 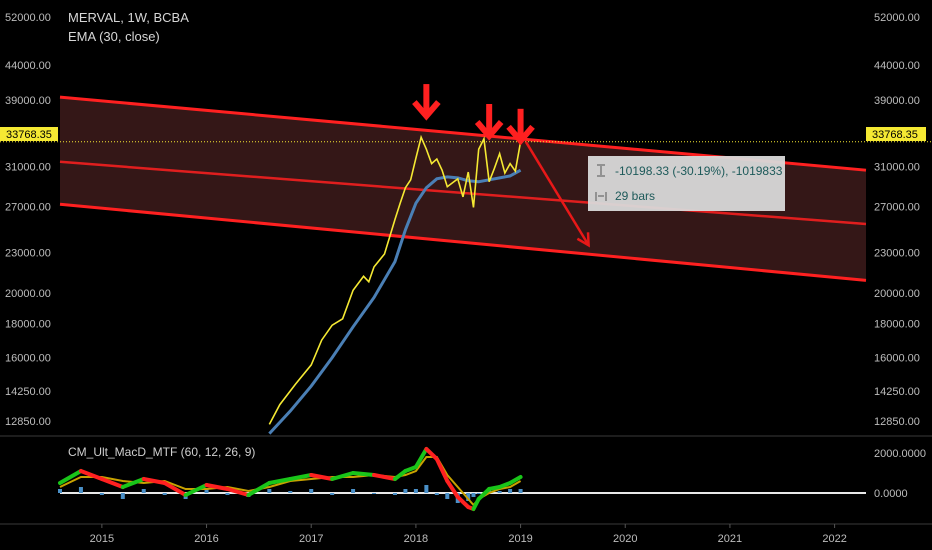 What do you see at coordinates (29, 134) in the screenshot?
I see `price-tag-left: 33768.35` at bounding box center [29, 134].